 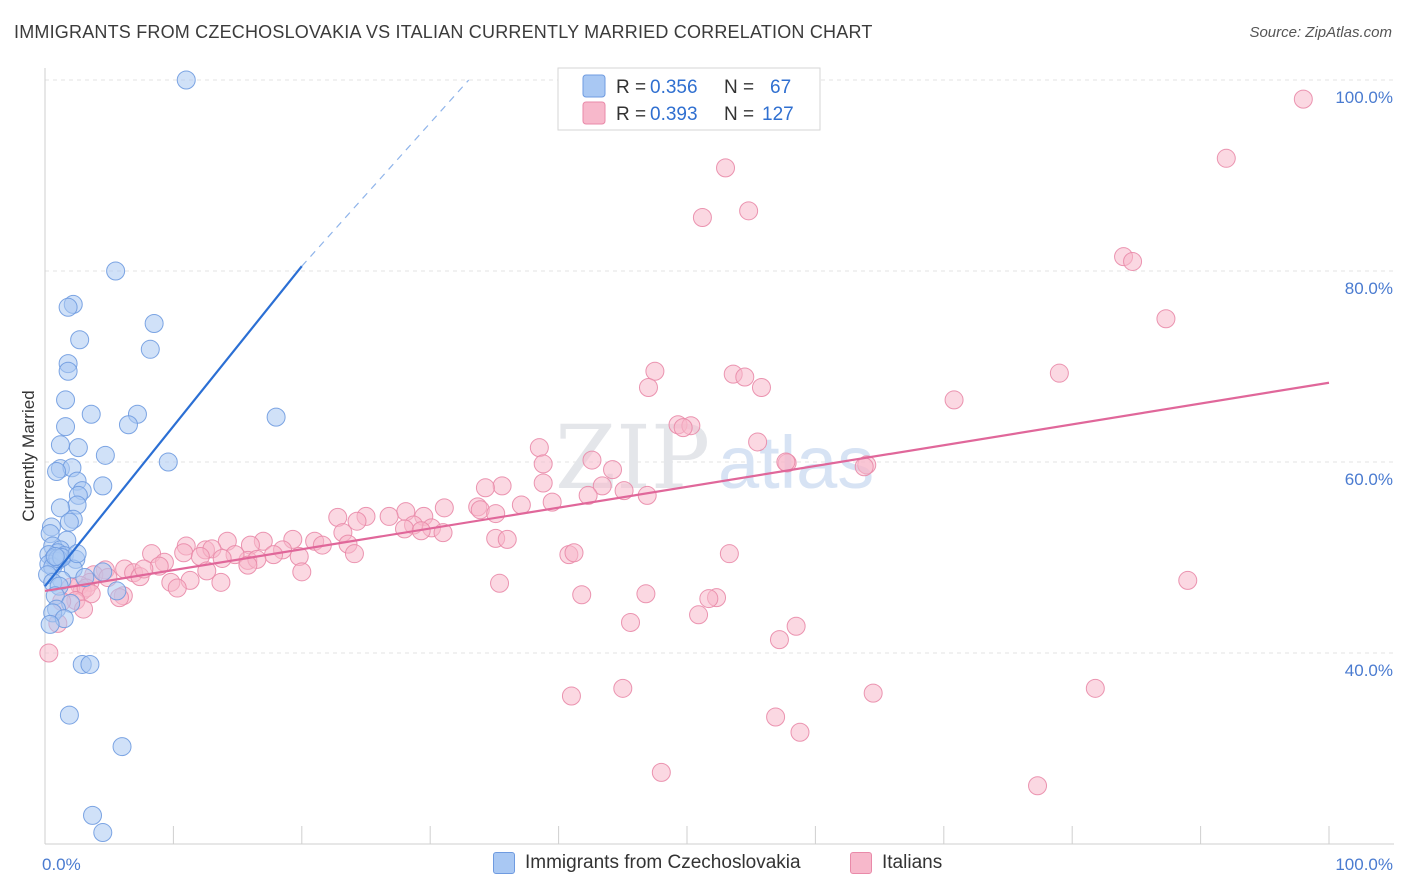 What do you see at coordinates (28, 455) in the screenshot?
I see `y-axis-label: Currently Married` at bounding box center [28, 455].